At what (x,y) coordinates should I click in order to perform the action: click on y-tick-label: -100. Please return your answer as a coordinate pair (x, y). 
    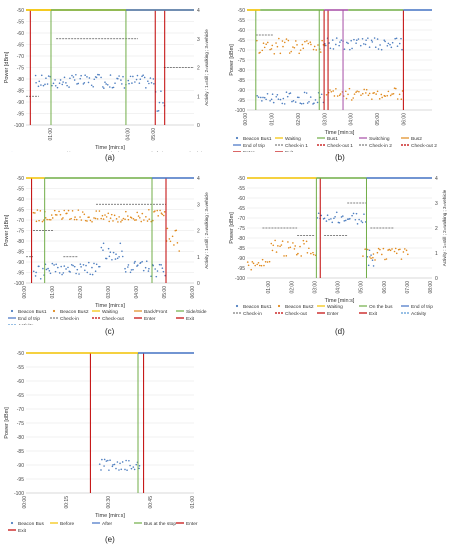
    Looking at the image, I should click on (240, 111).